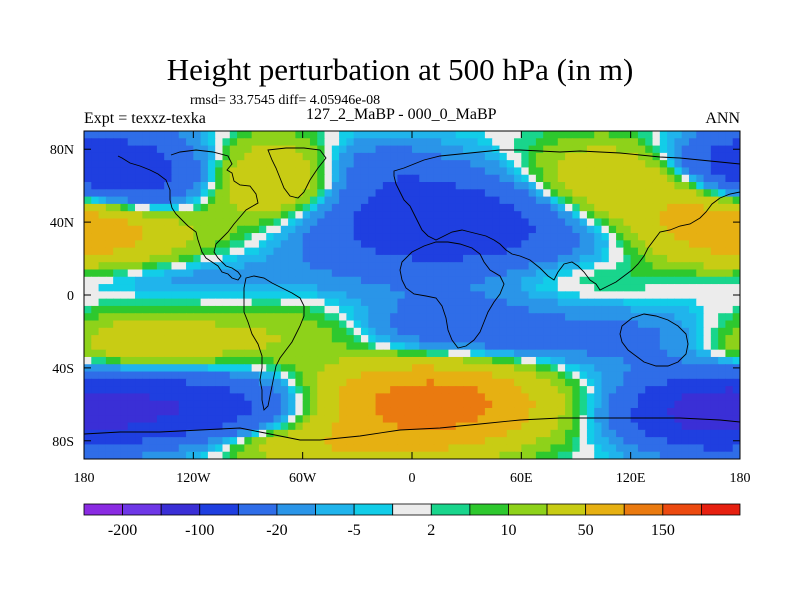  I want to click on colorbar-label: -5, so click(353, 530).